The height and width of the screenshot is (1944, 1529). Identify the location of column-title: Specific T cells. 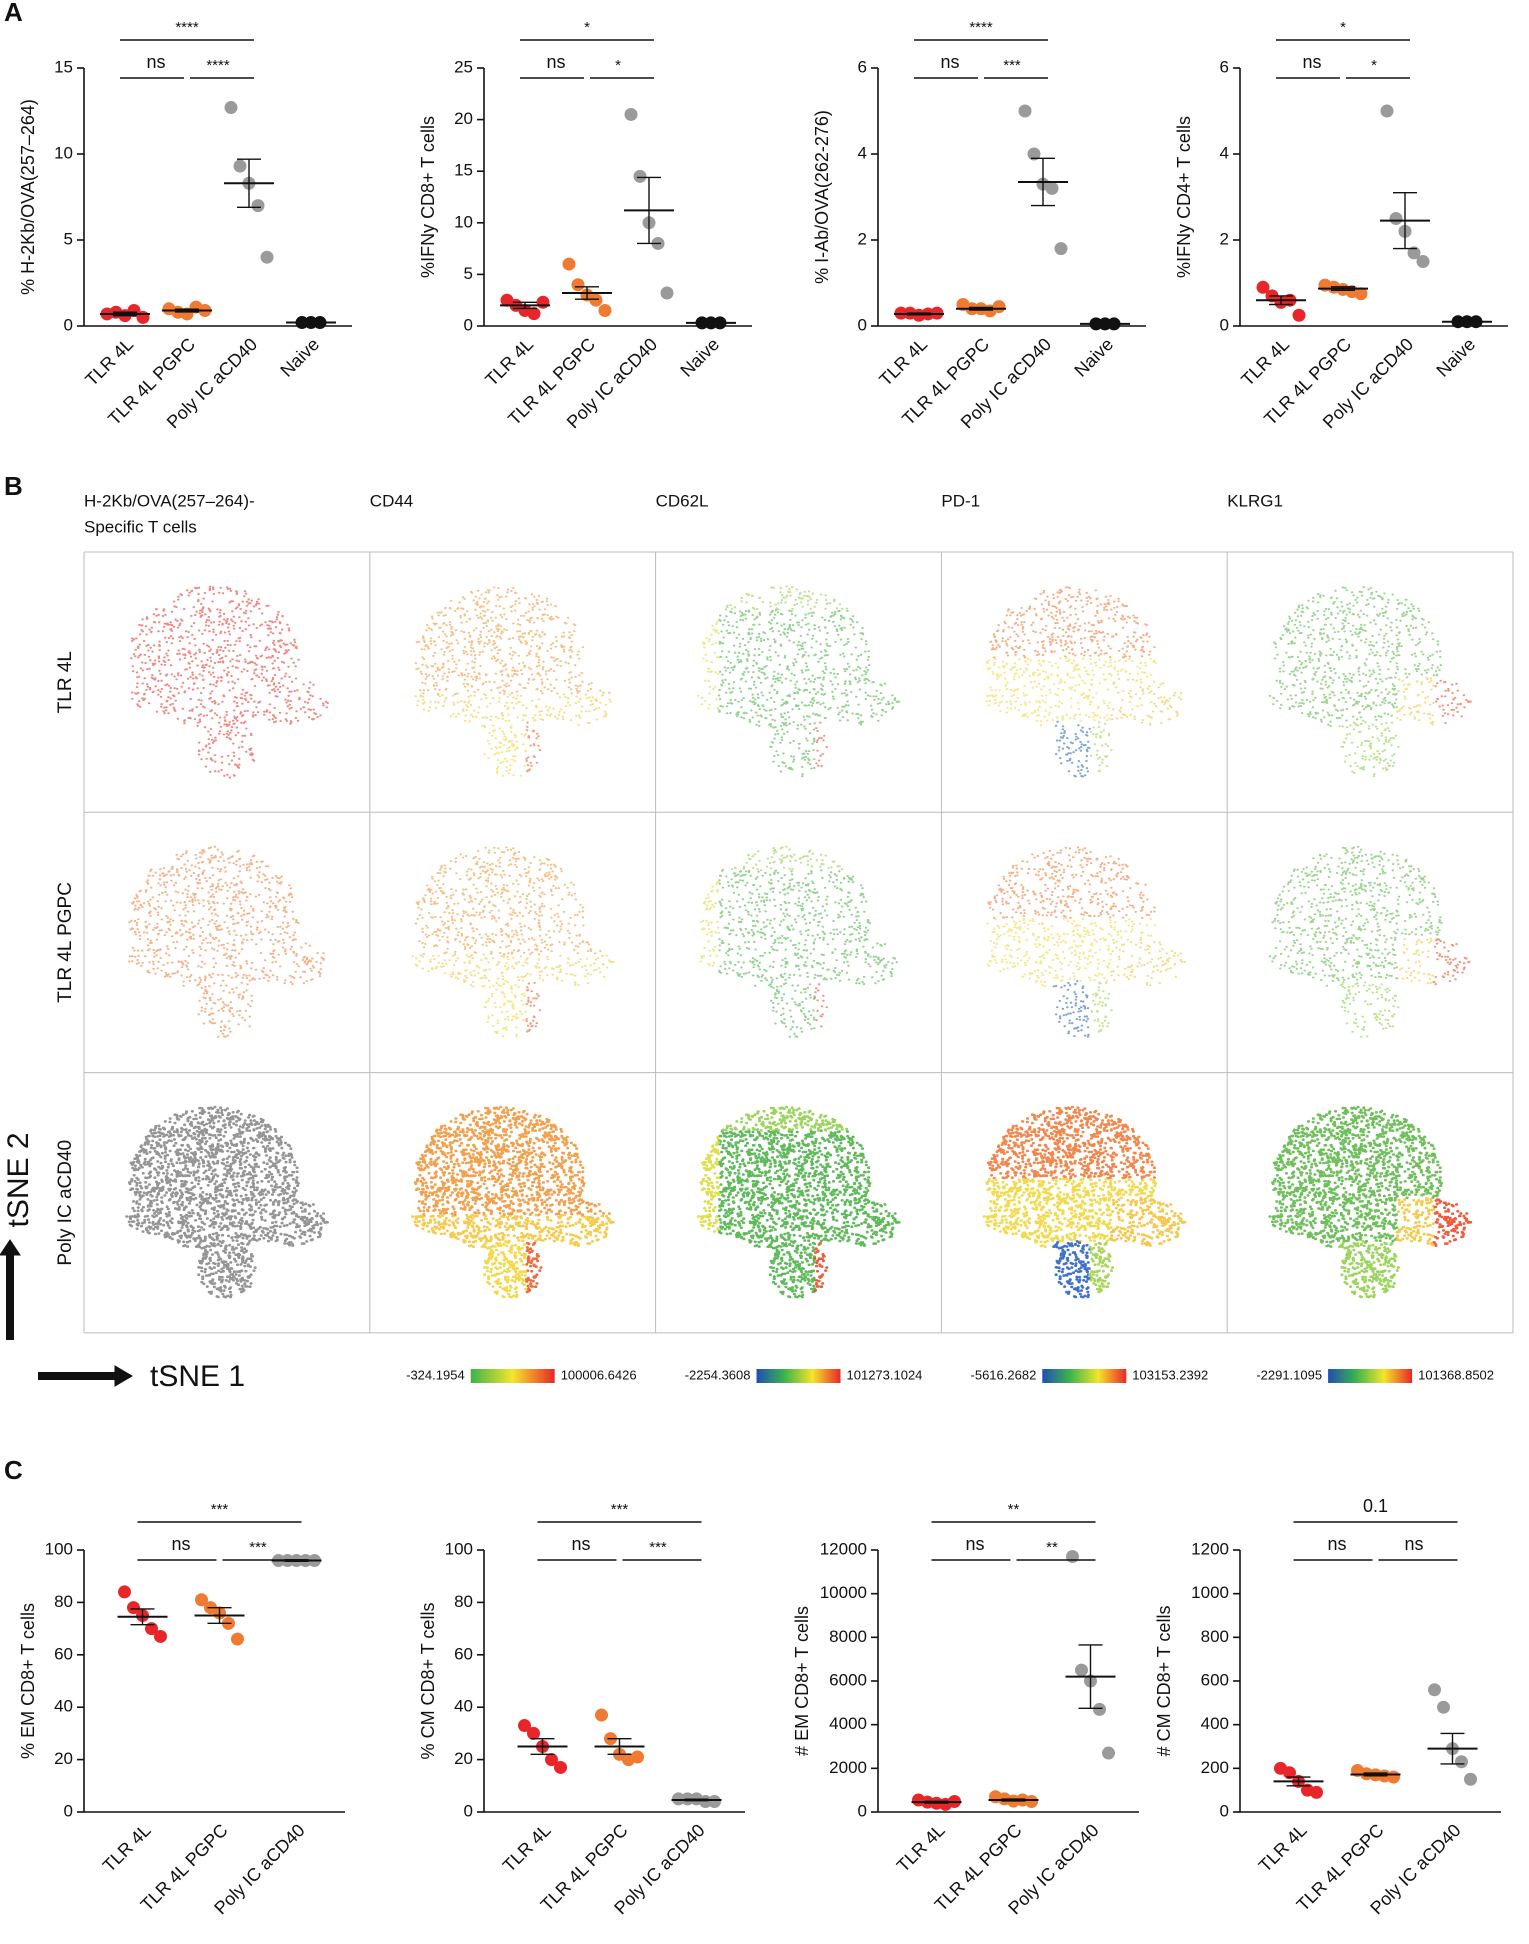
(140, 526).